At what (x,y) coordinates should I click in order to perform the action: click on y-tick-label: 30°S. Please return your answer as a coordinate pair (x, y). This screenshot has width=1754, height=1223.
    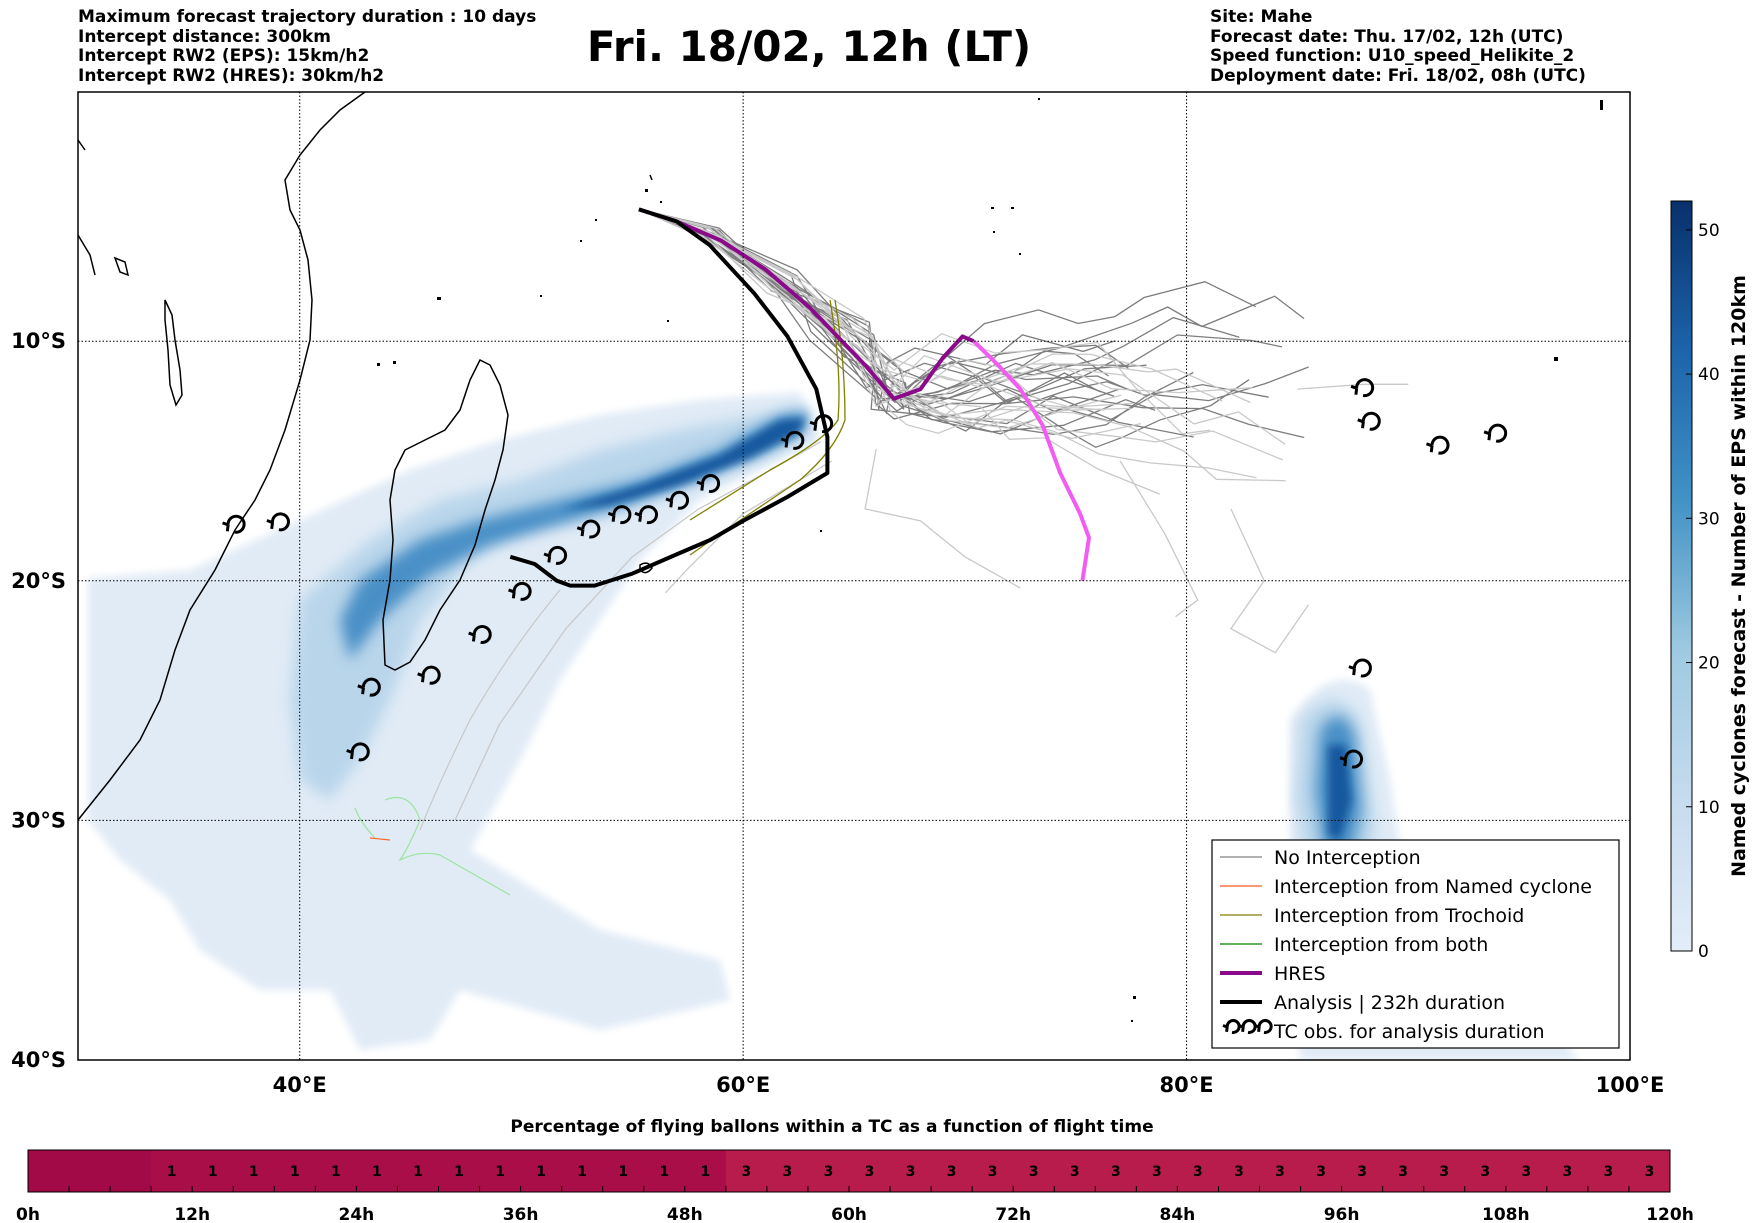
    Looking at the image, I should click on (38, 820).